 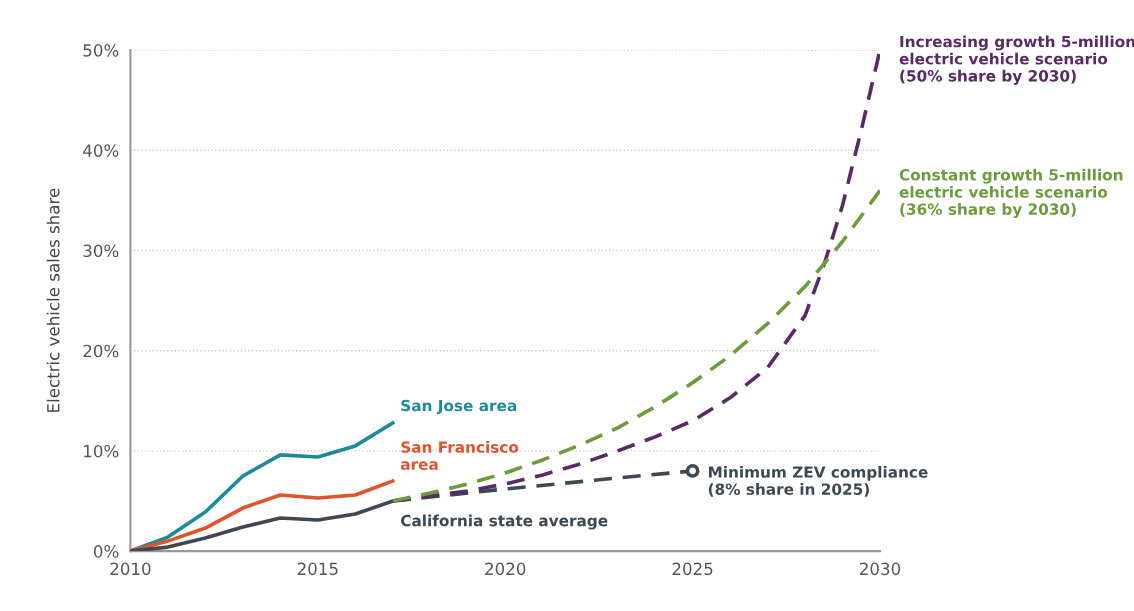 I want to click on y-tick-label: 40%, so click(x=101, y=150).